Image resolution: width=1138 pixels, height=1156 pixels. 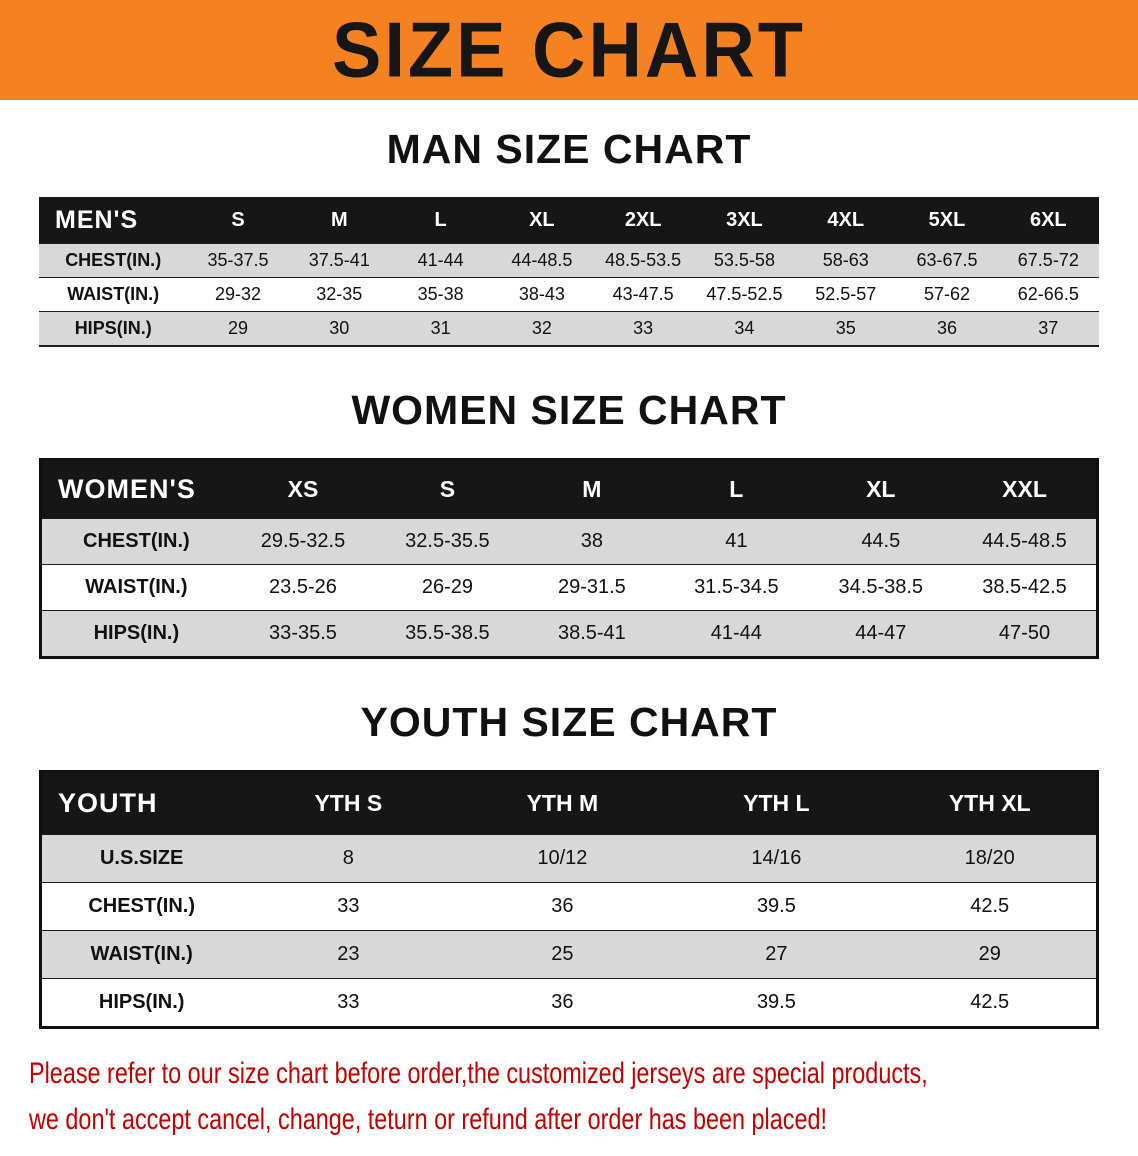 What do you see at coordinates (135, 489) in the screenshot?
I see `table-title-cell: WOMEN'S` at bounding box center [135, 489].